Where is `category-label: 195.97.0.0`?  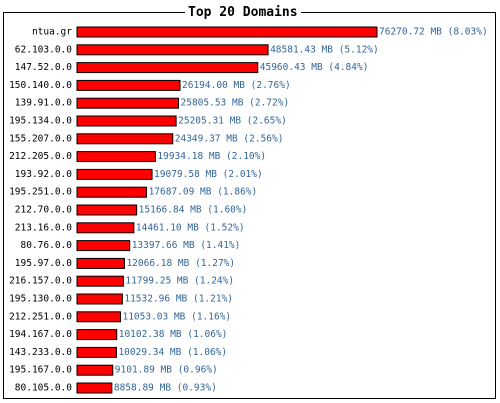 category-label: 195.97.0.0 is located at coordinates (43, 263).